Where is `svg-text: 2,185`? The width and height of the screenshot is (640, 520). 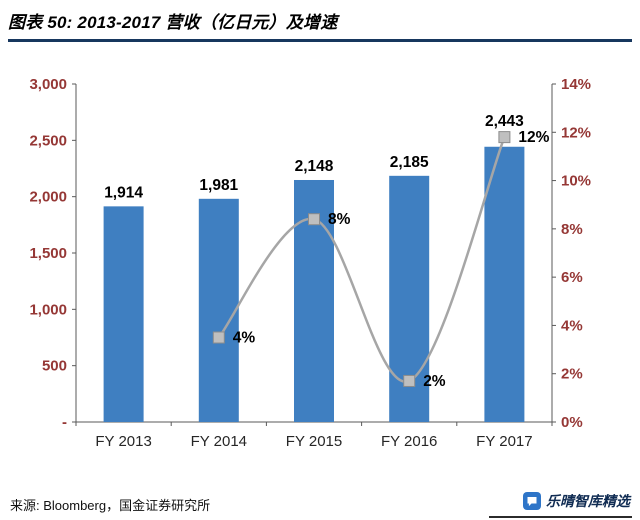 svg-text: 2,185 is located at coordinates (409, 162).